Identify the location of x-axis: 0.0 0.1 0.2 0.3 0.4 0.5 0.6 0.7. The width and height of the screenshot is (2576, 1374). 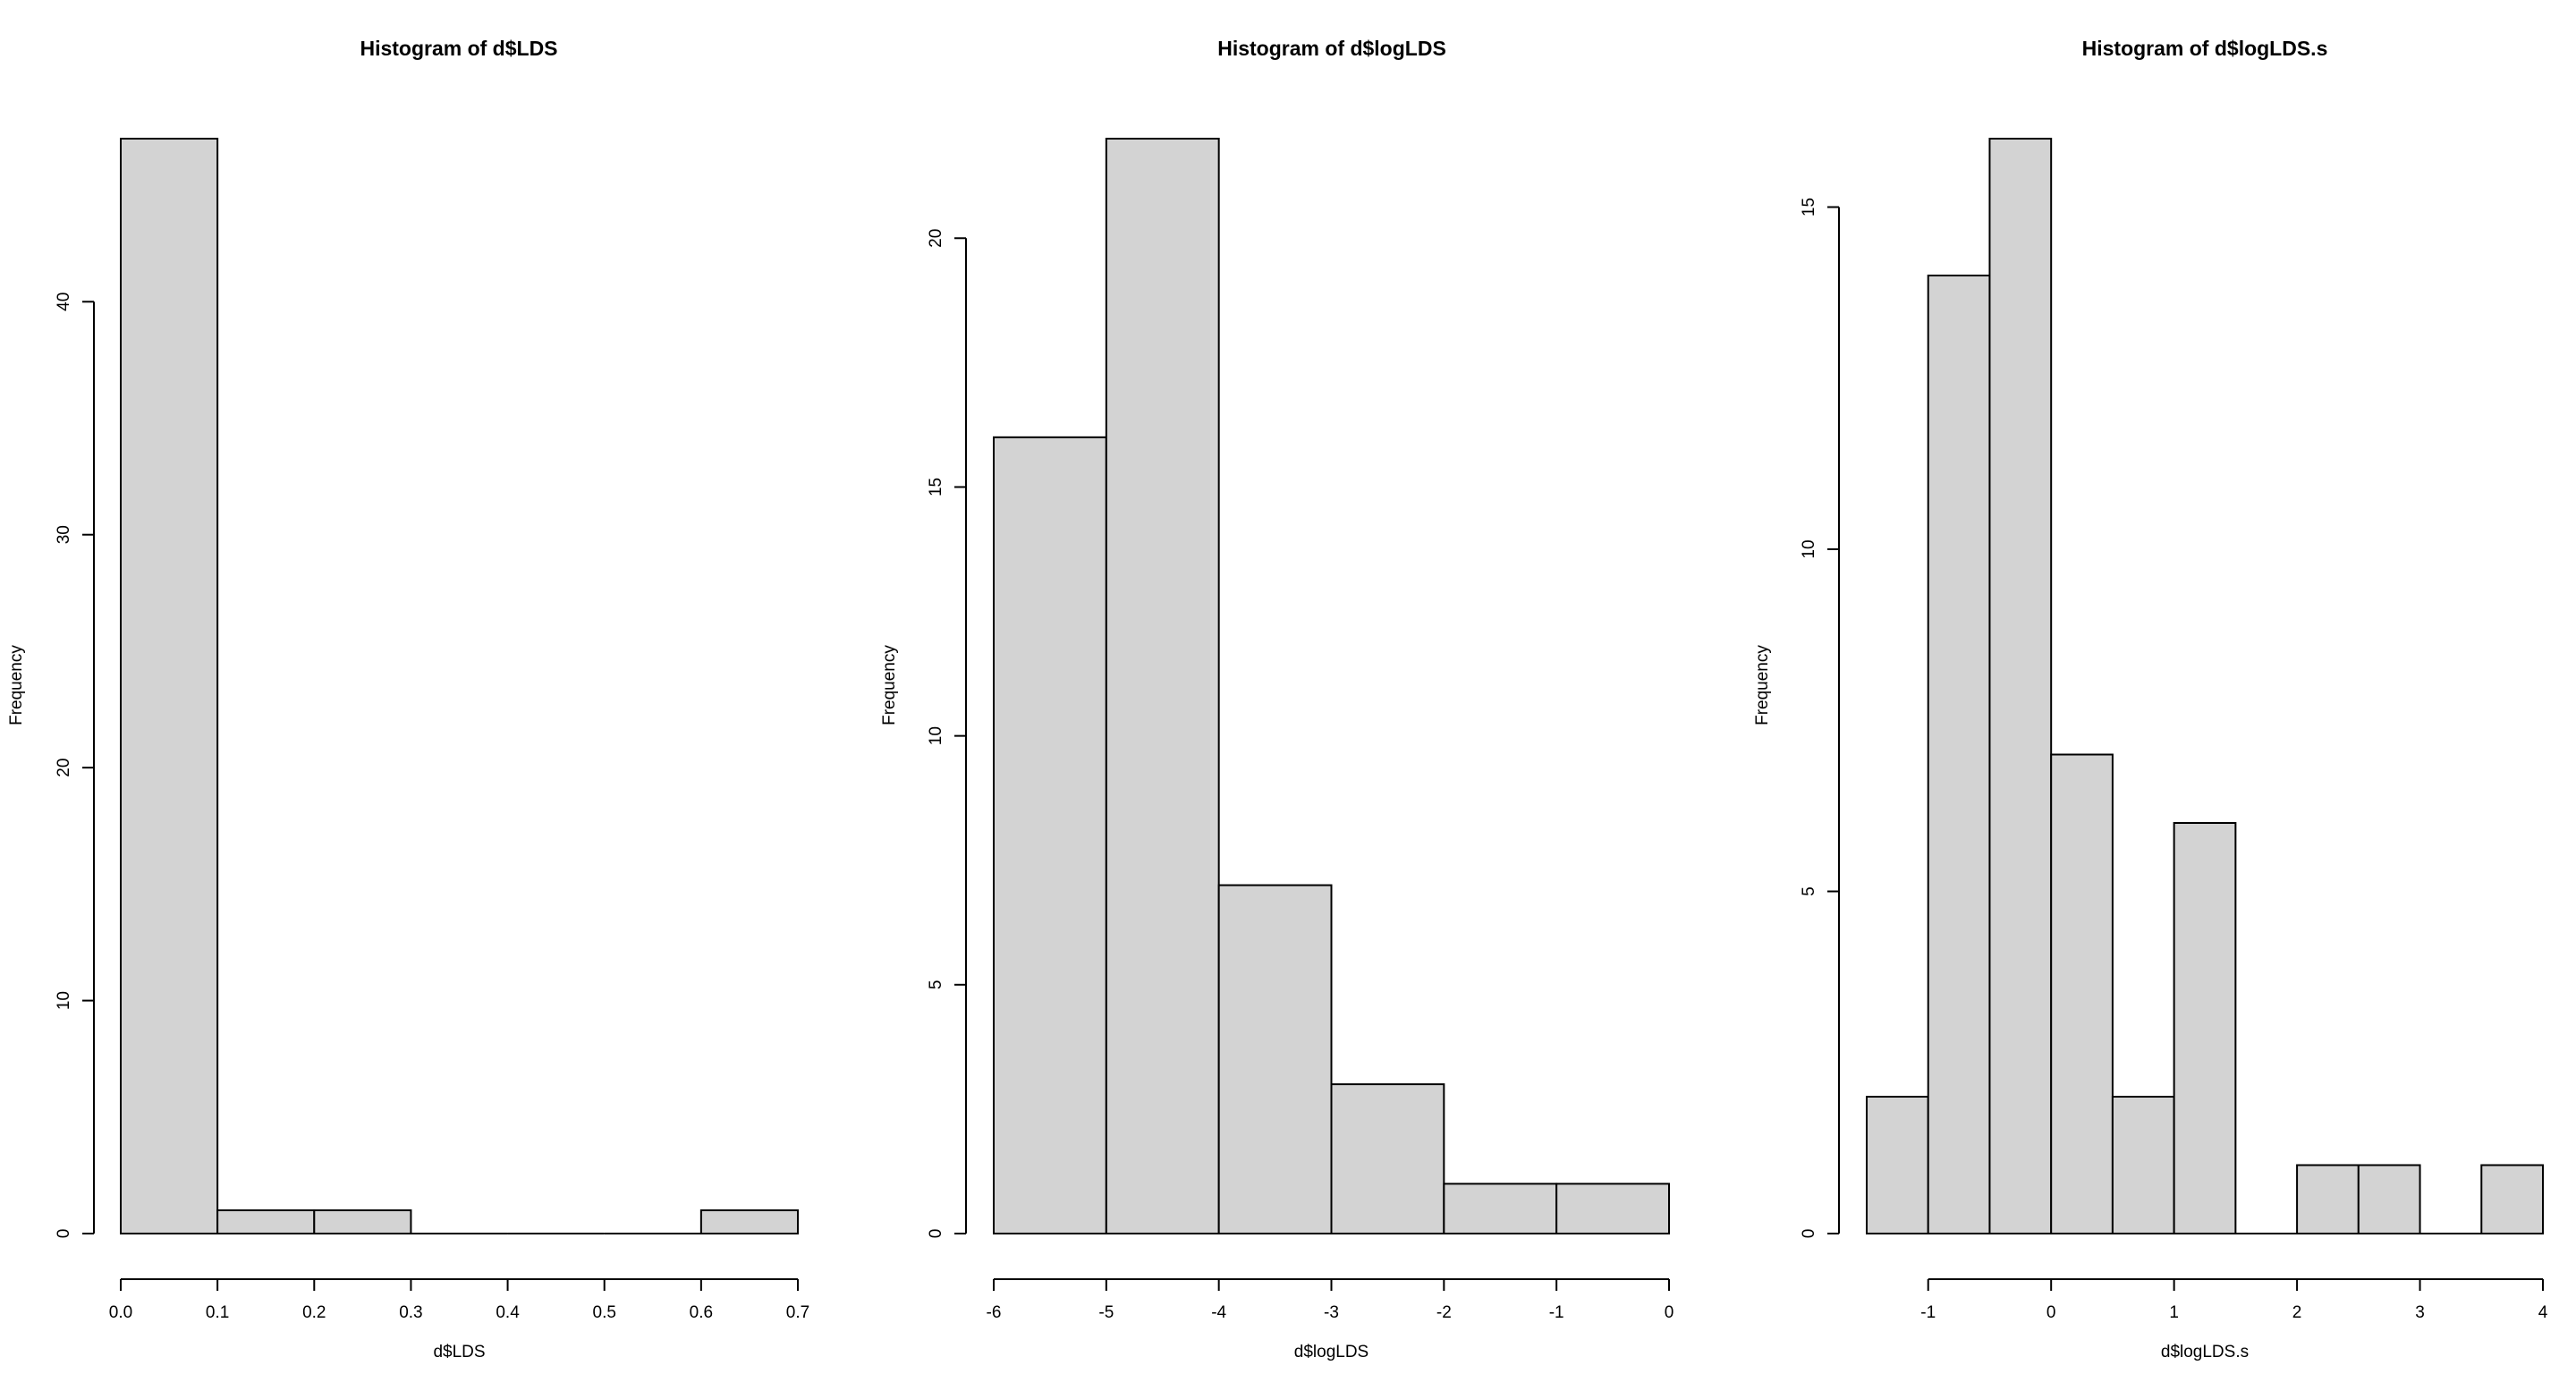
(459, 1300).